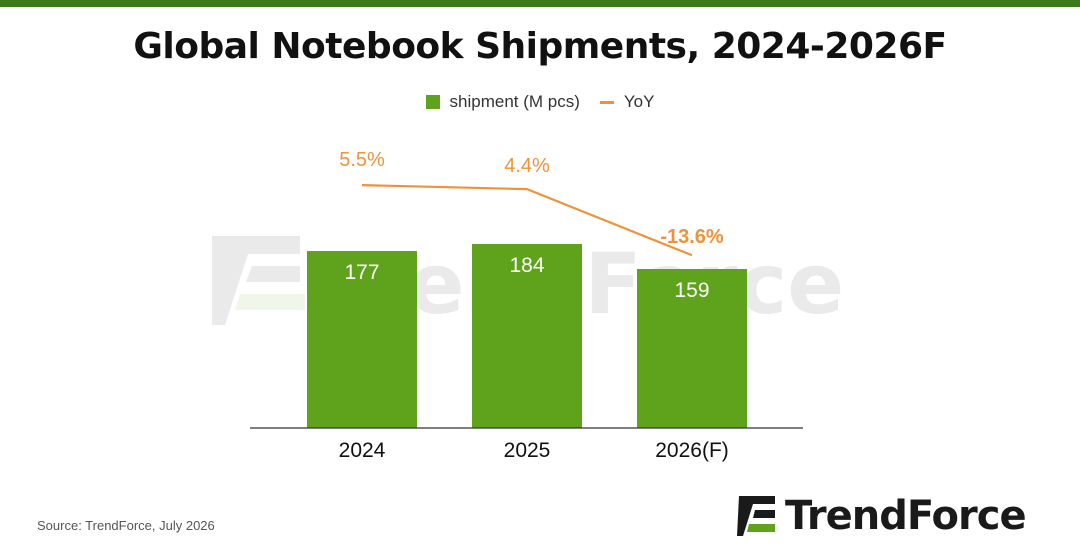 This screenshot has height=560, width=1080. Describe the element at coordinates (361, 272) in the screenshot. I see `bar-value-label-2024: 177` at that location.